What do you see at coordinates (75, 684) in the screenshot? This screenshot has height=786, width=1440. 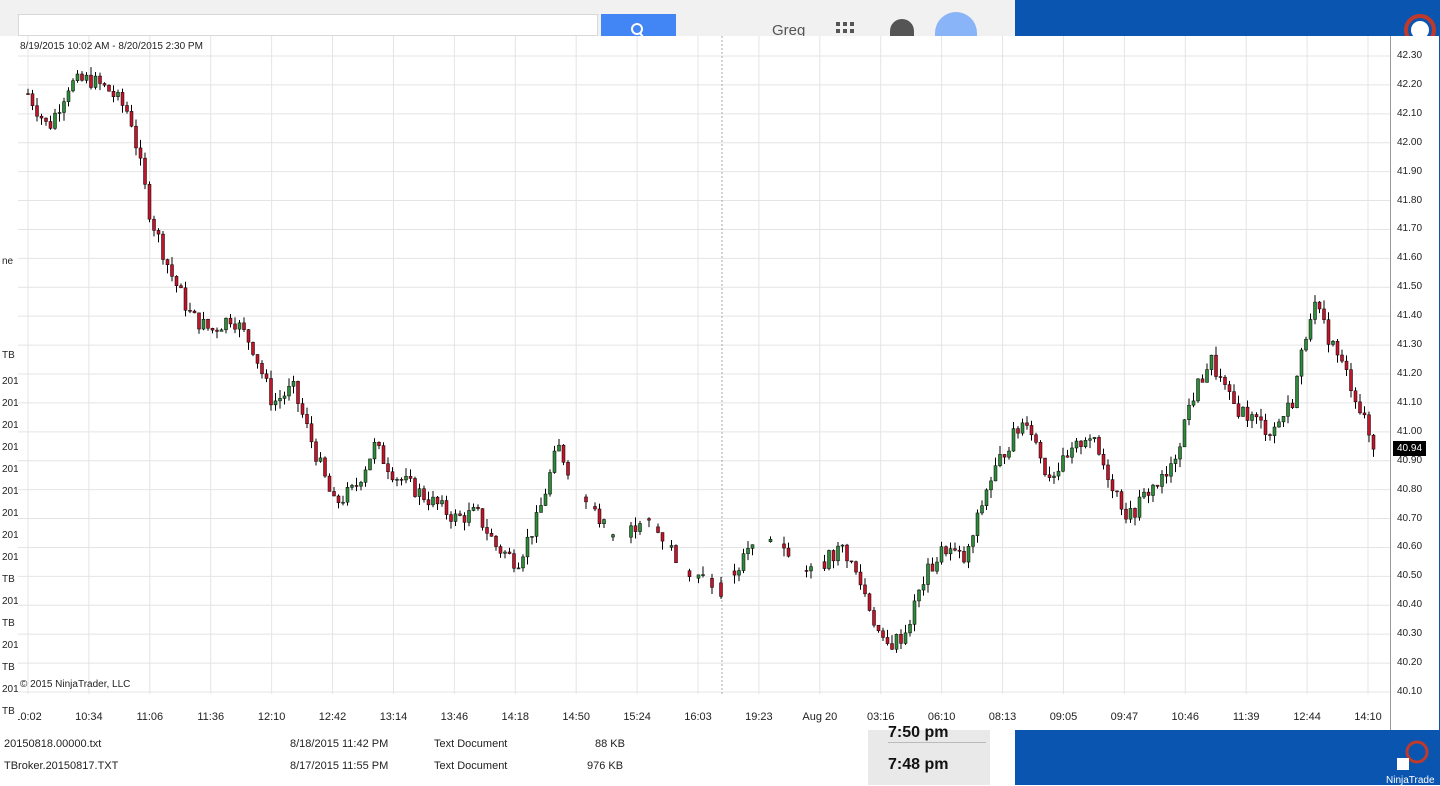 I see `copyright-label: © 2015 NinjaTrader, LLC` at bounding box center [75, 684].